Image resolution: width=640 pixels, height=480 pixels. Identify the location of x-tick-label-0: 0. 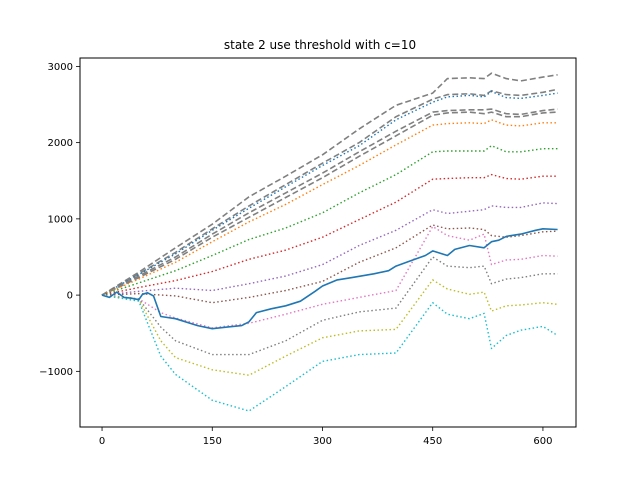
(102, 441).